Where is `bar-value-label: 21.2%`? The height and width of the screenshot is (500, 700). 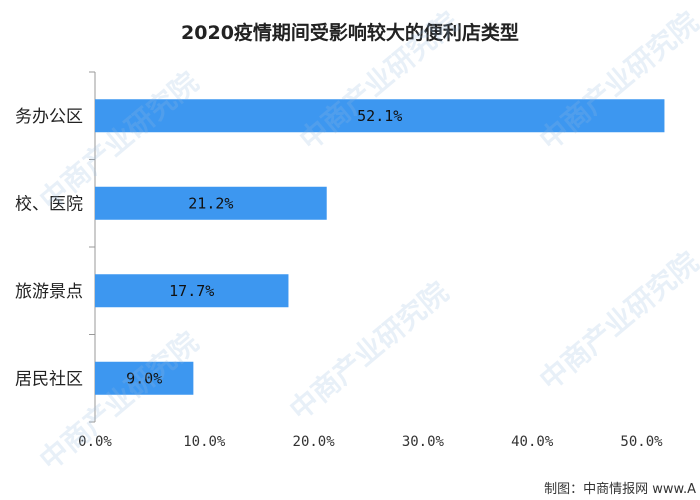
bar-value-label: 21.2% is located at coordinates (210, 203).